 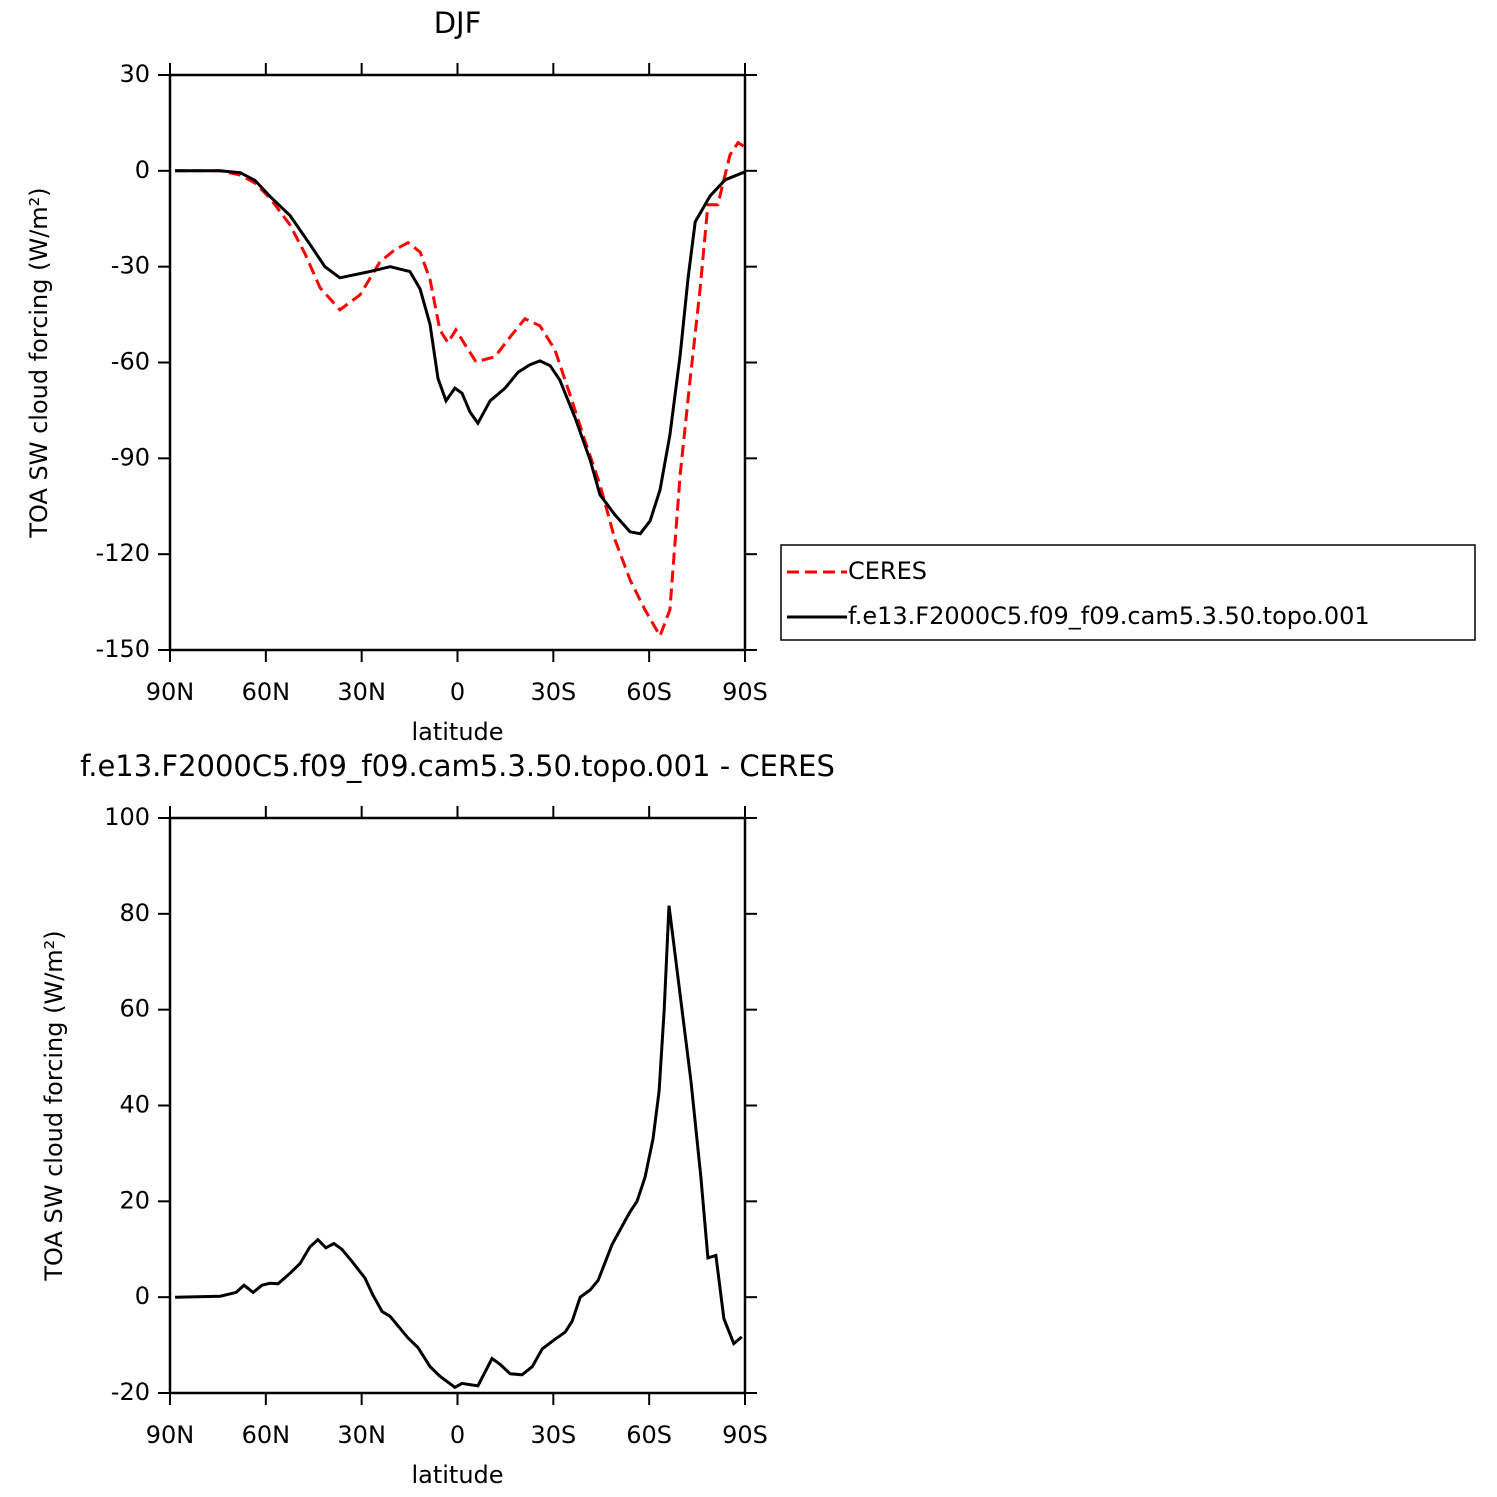 I want to click on chart-title: DJF, so click(x=458, y=23).